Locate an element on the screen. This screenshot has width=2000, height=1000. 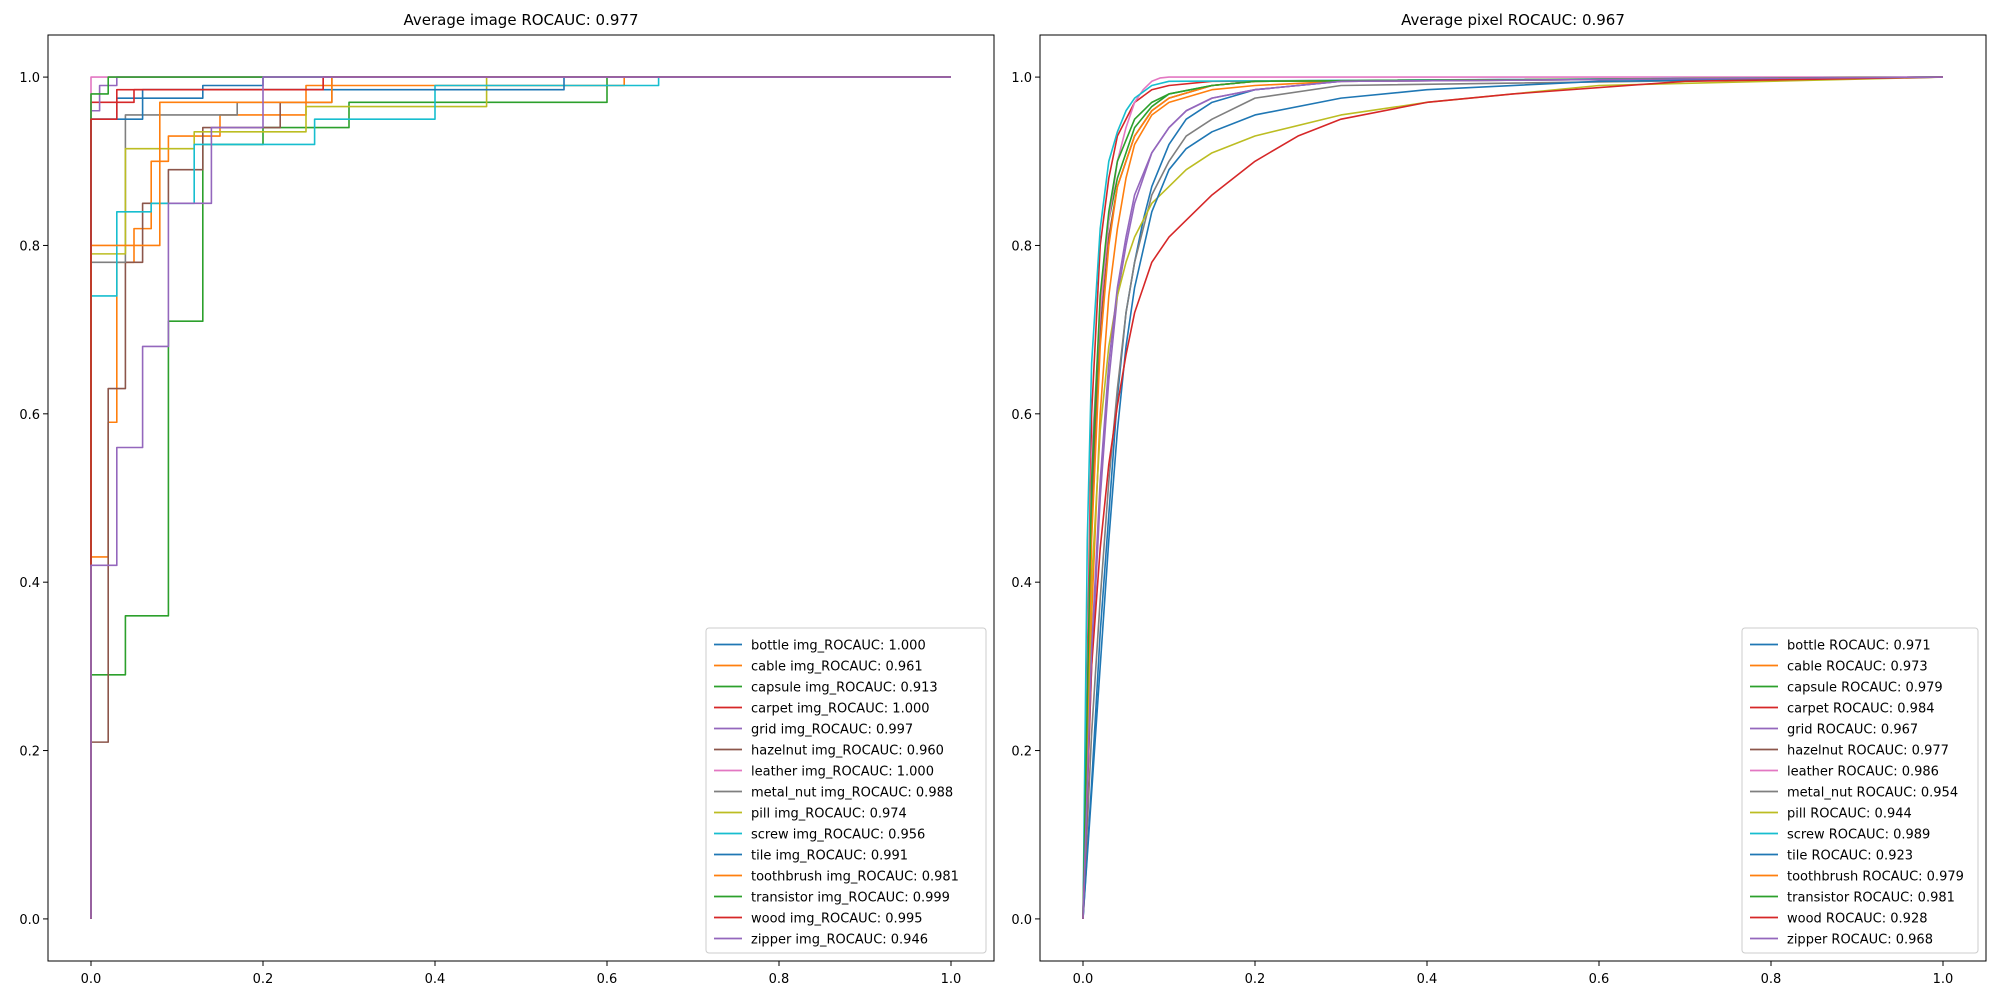
legend-label: cable img_ROCAUC: 0.961 is located at coordinates (837, 667).